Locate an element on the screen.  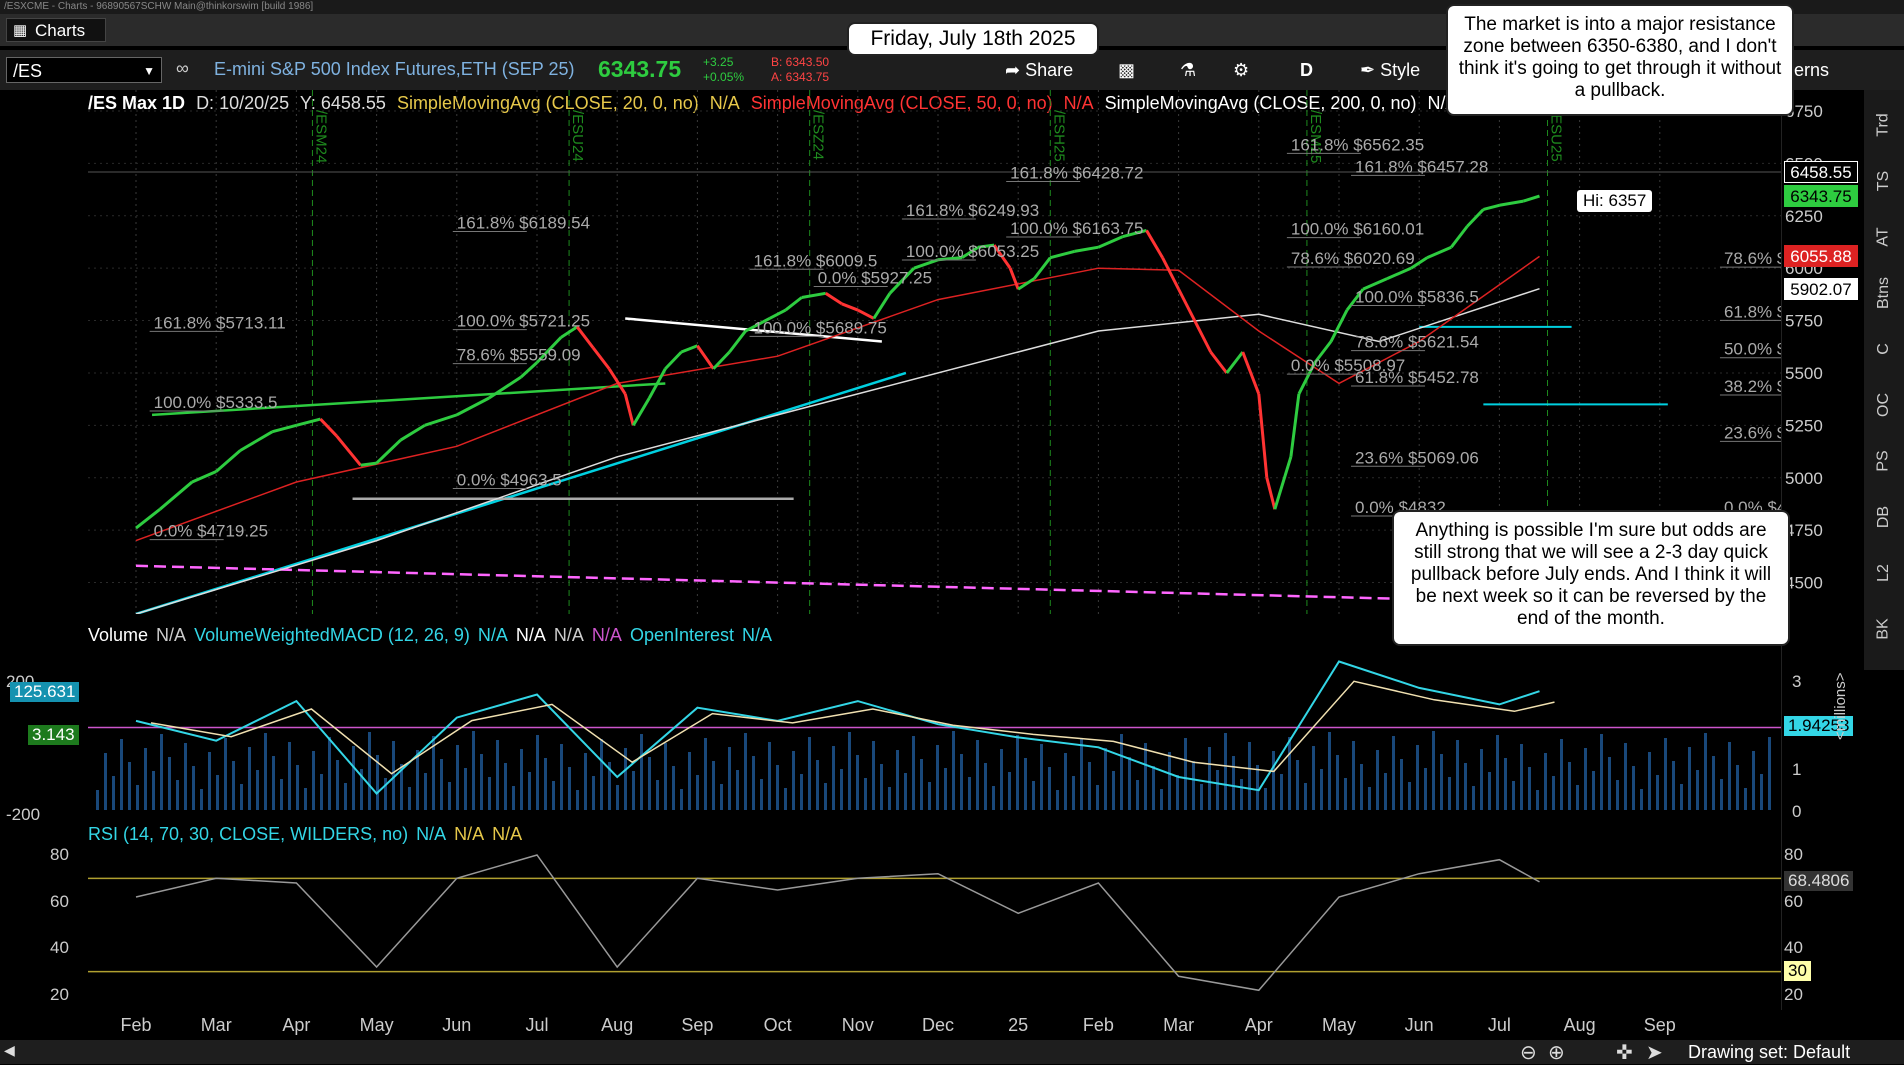
fib-label: 100.0% $5721.25 is located at coordinates (523, 321).